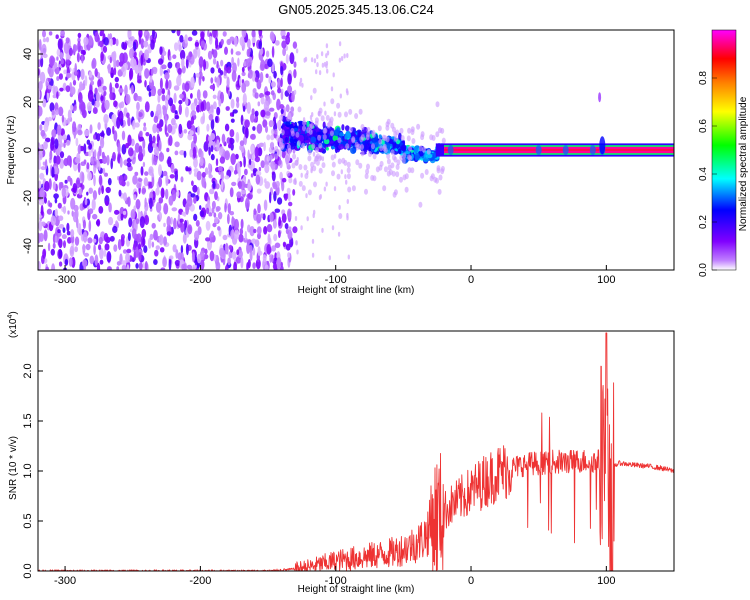 The image size is (750, 600). What do you see at coordinates (356, 290) in the screenshot?
I see `spectrogram-xlabel: Height of straight line (km)` at bounding box center [356, 290].